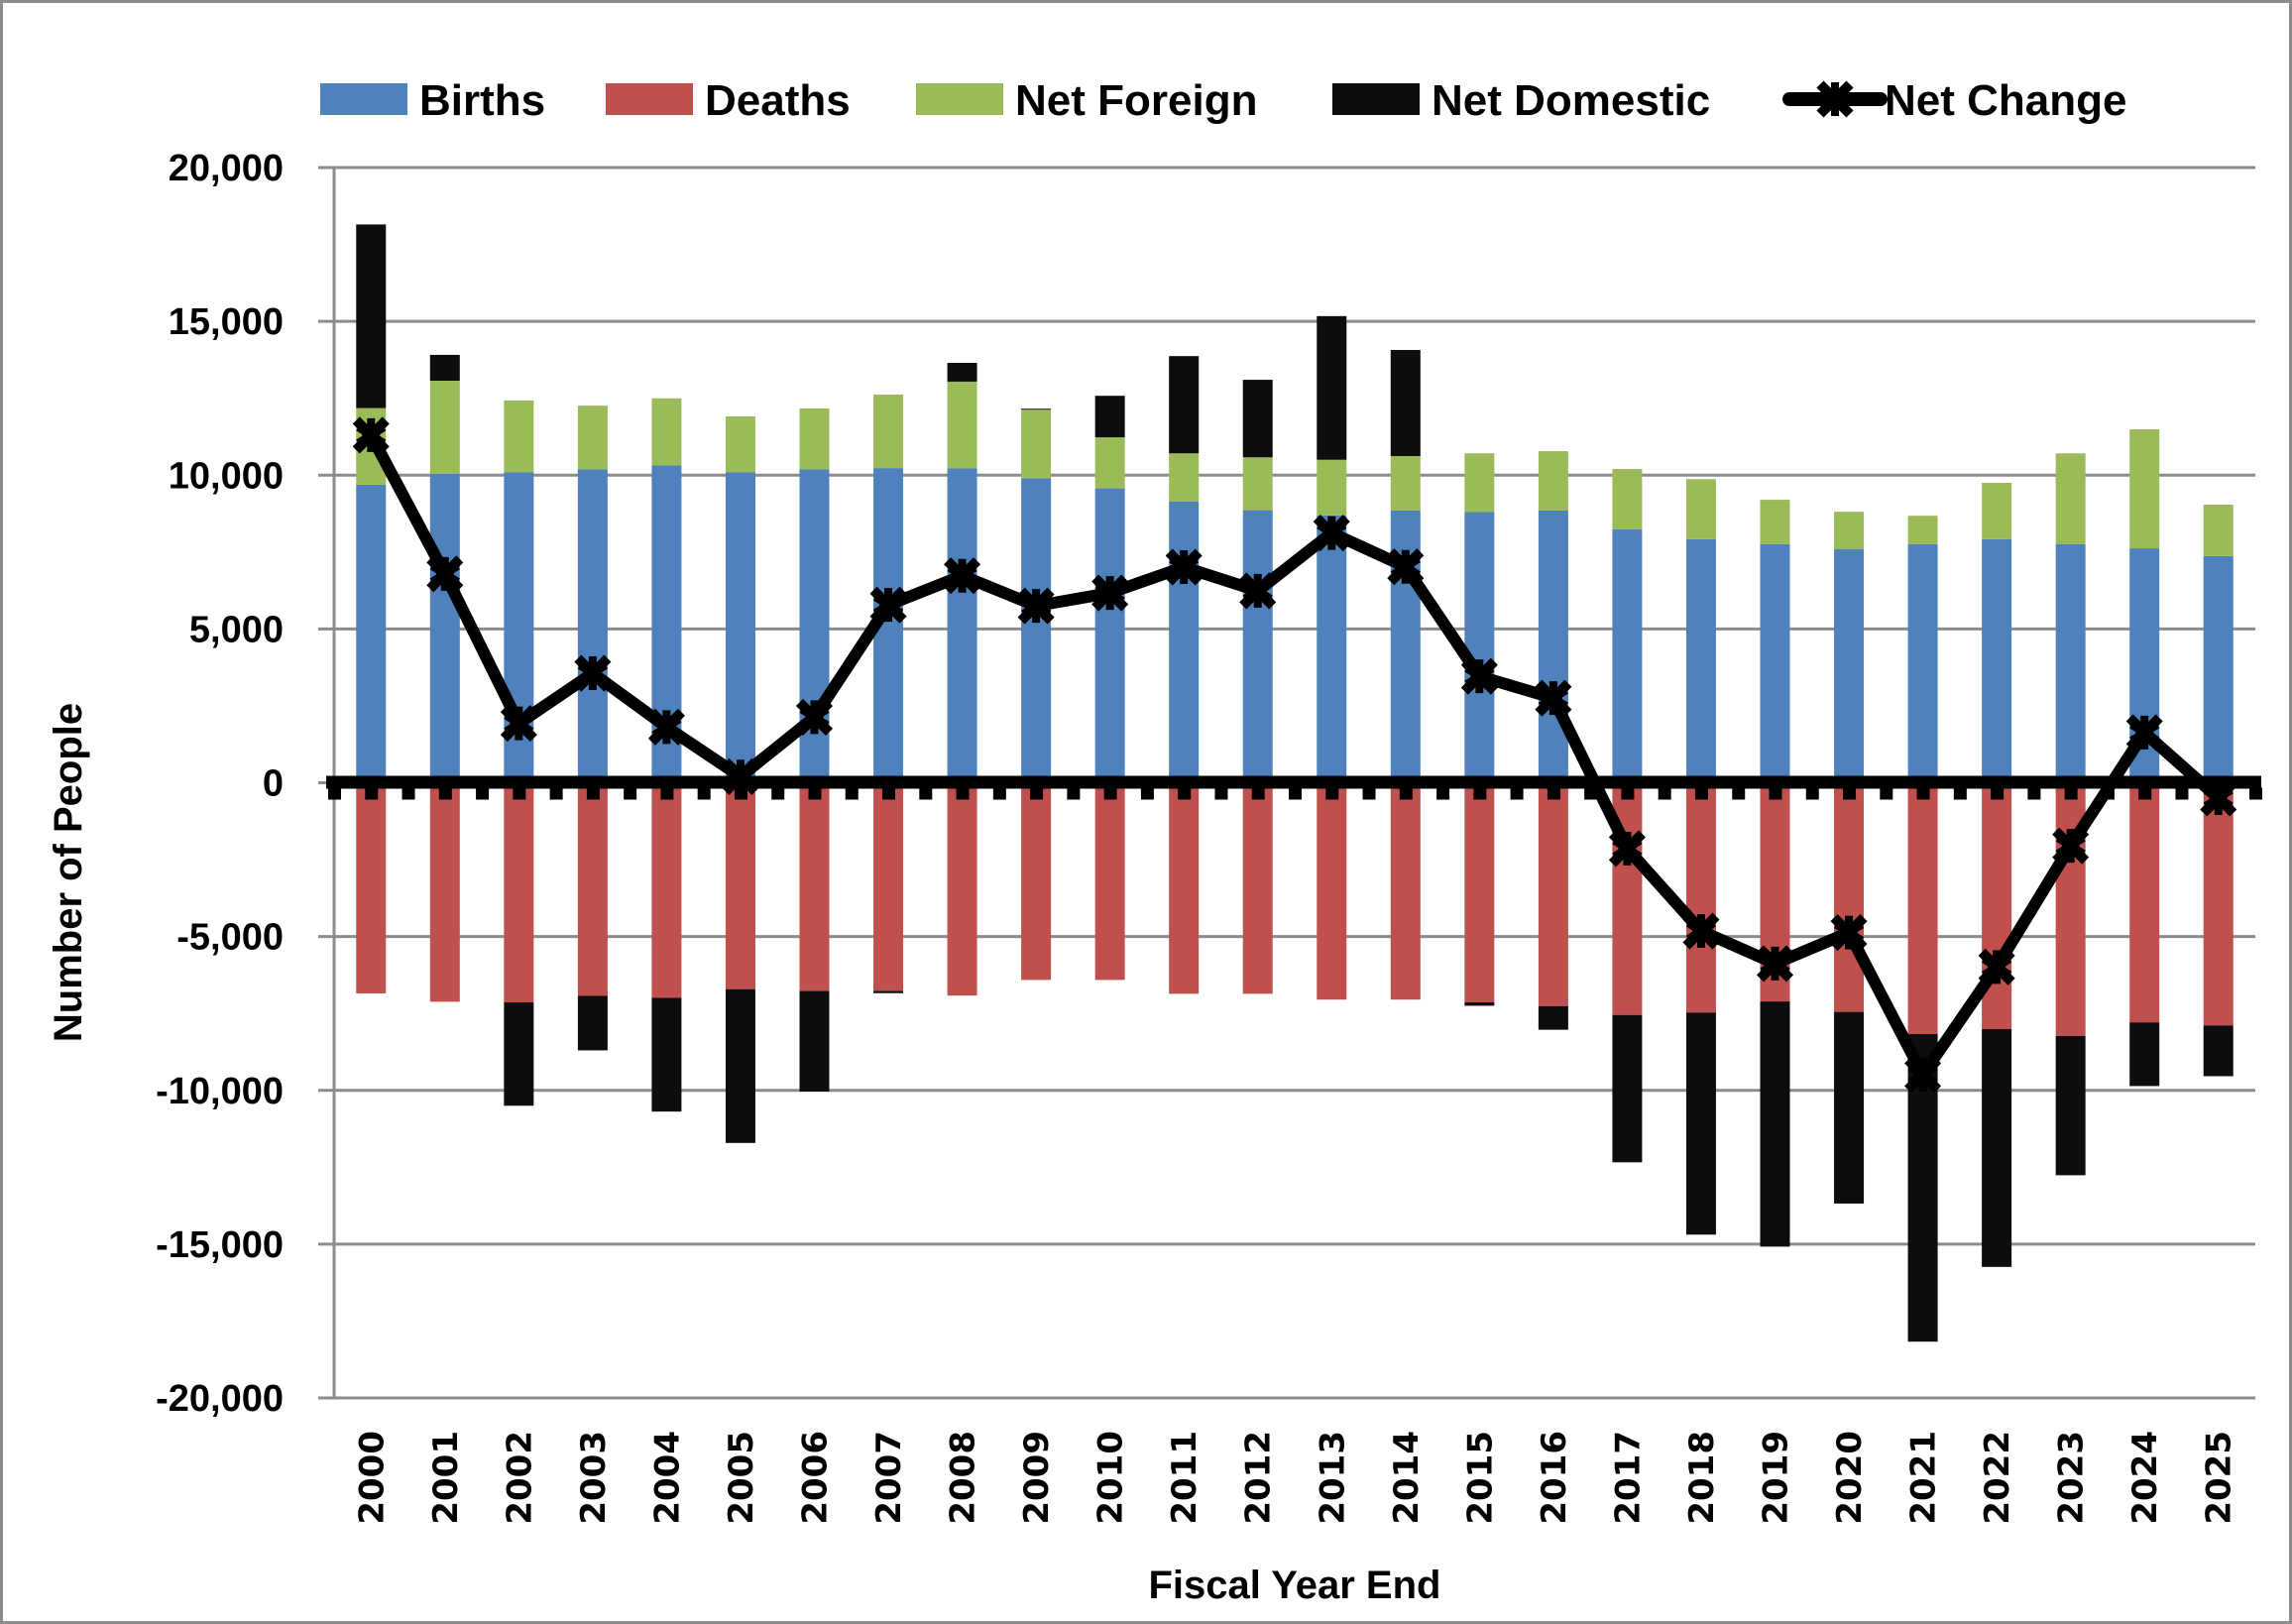 The image size is (2292, 1624). I want to click on bar-deaths-2008, so click(962, 889).